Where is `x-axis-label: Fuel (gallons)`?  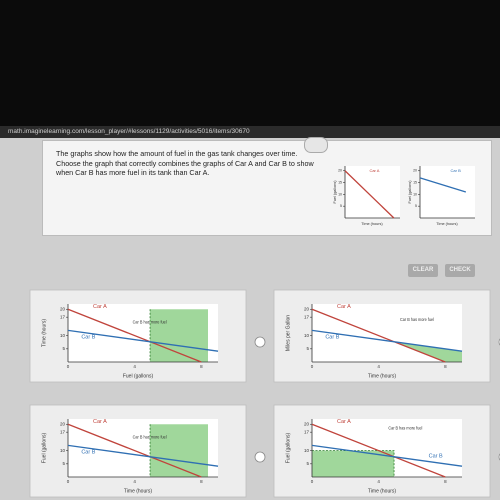 x-axis-label: Fuel (gallons) is located at coordinates (138, 376).